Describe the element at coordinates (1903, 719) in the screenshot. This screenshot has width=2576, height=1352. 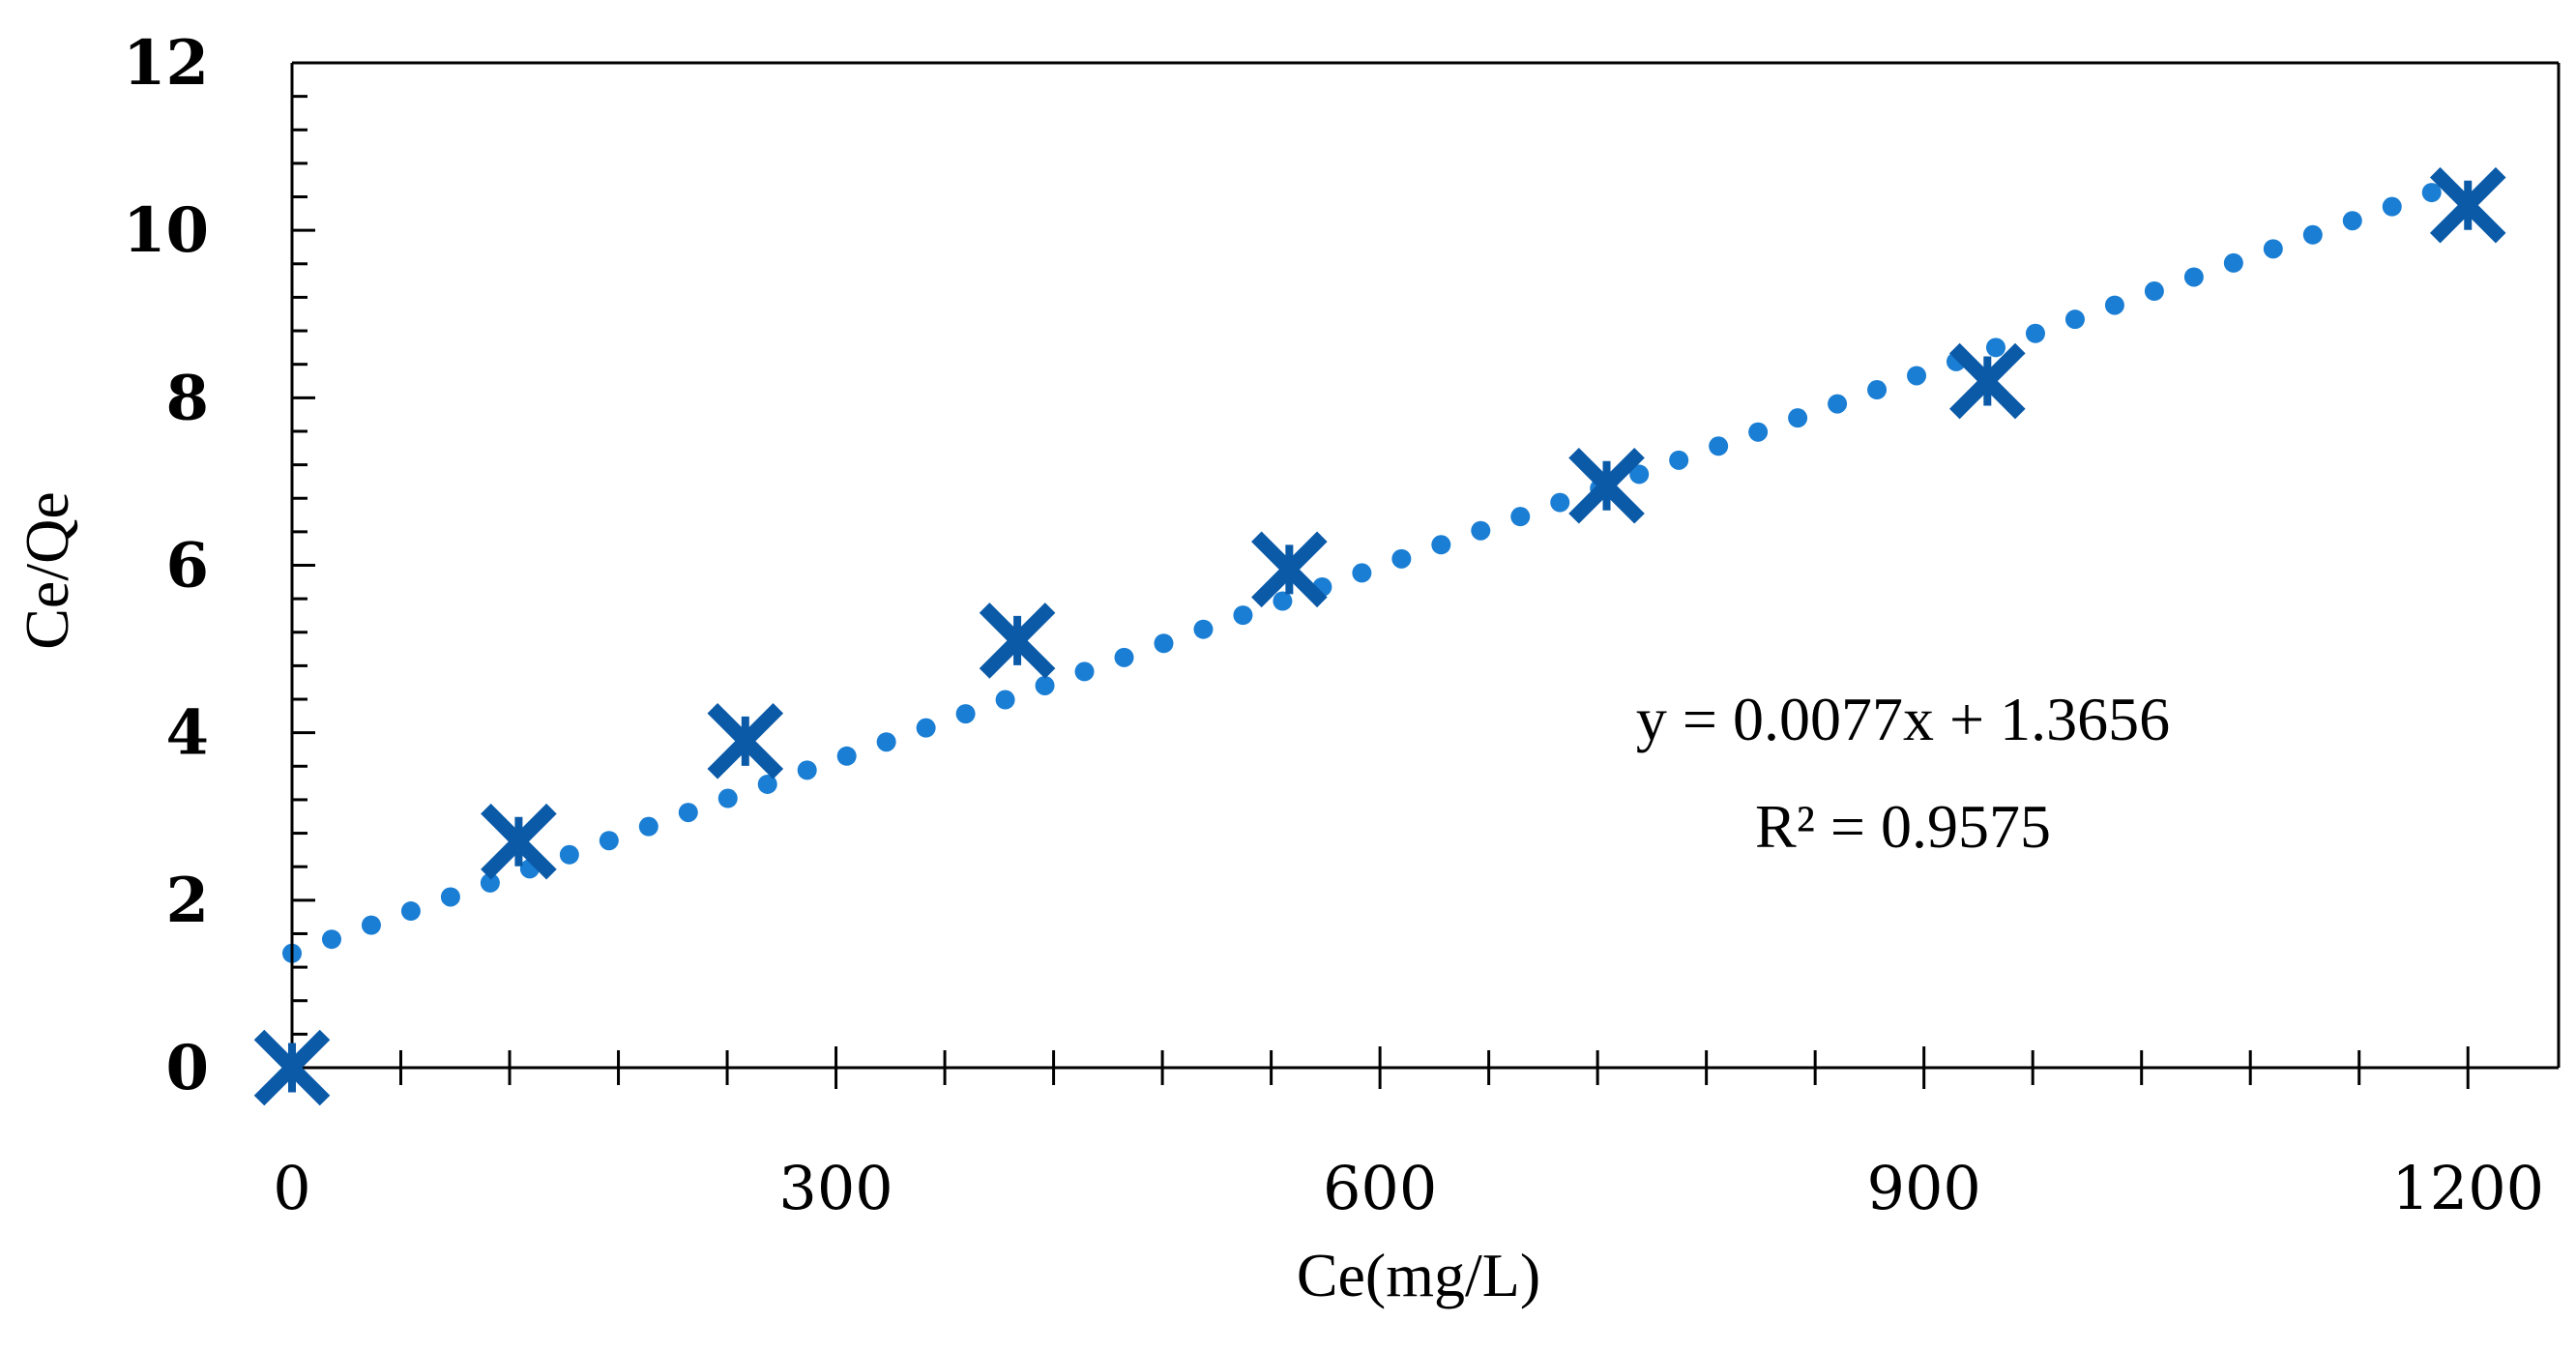
I see `trendline-equation: y = 0.0077x + 1.3656` at that location.